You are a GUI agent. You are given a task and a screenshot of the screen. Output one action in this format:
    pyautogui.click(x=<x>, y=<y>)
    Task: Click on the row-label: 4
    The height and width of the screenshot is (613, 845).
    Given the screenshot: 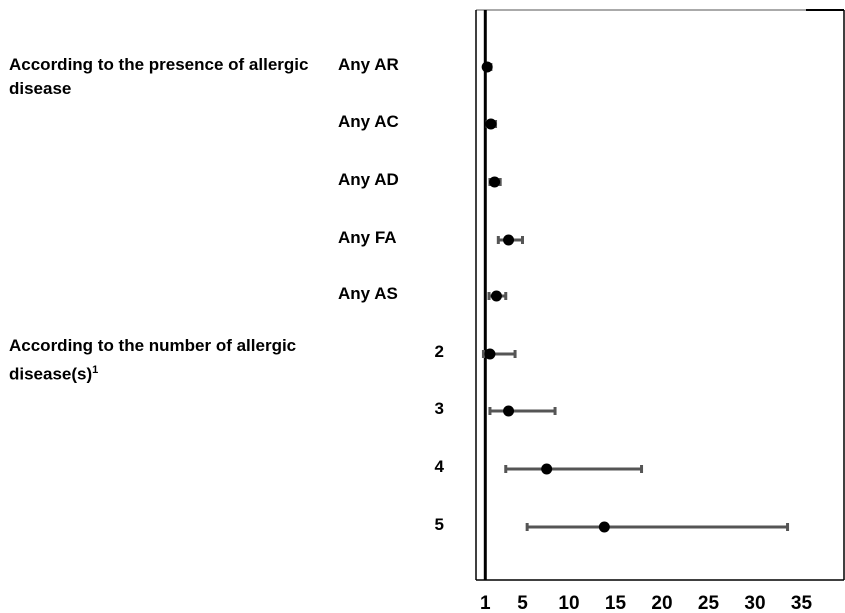 What is the action you would take?
    pyautogui.click(x=439, y=466)
    